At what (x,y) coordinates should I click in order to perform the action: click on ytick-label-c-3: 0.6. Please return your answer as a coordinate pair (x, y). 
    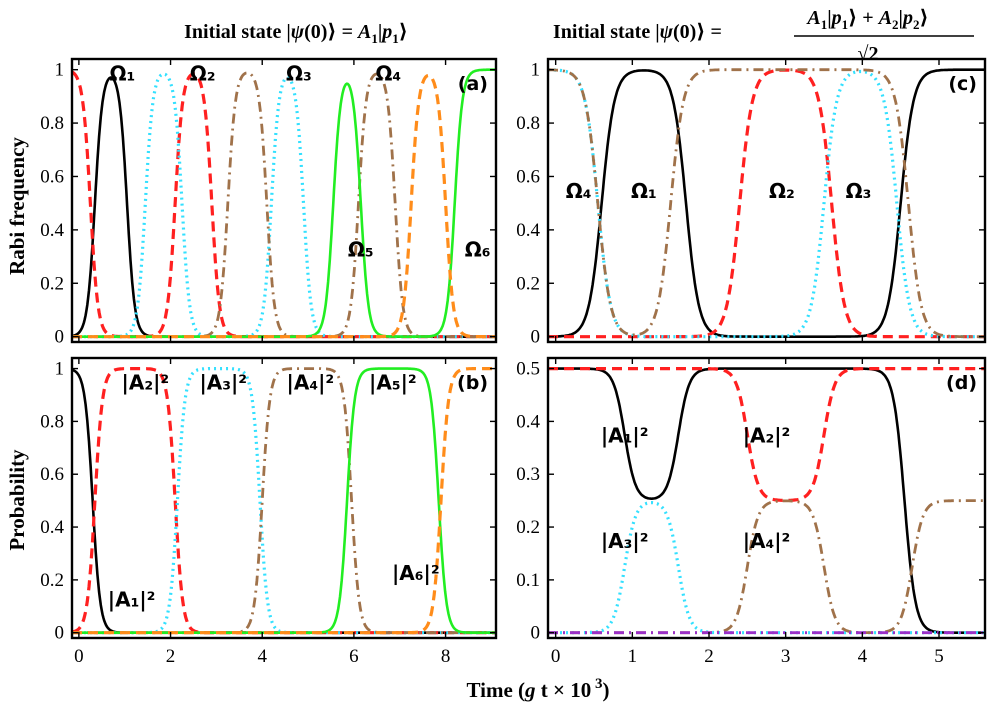
    Looking at the image, I should click on (528, 176).